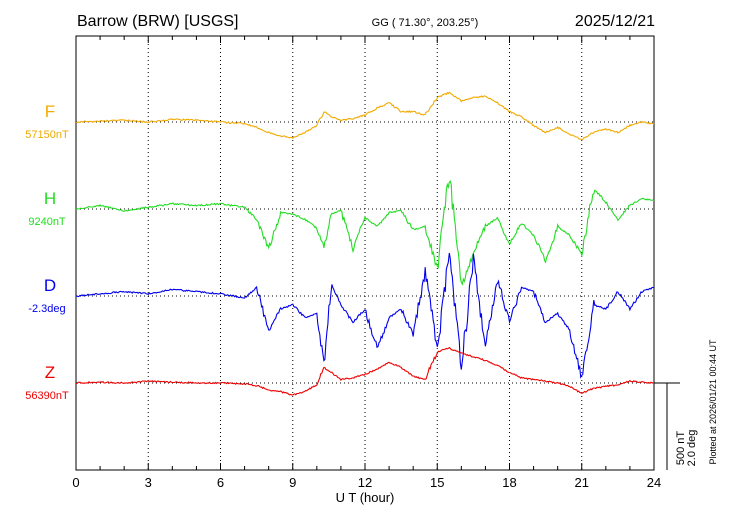  I want to click on x-tick-label: 24, so click(654, 482).